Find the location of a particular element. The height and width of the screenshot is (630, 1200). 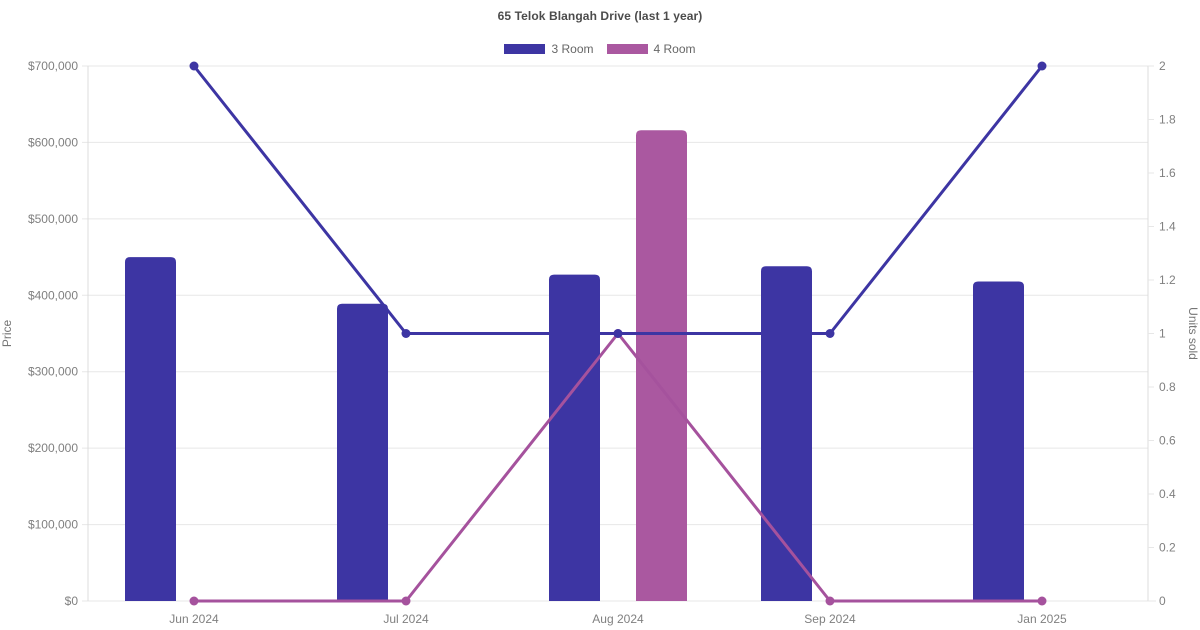

legend-label-3-room: 3 Room is located at coordinates (572, 49).